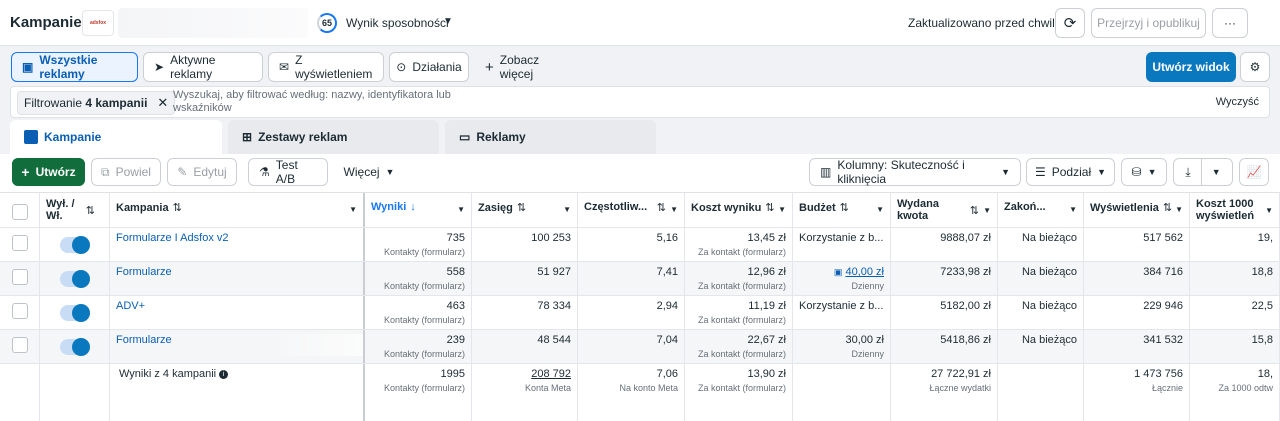  I want to click on select-all-checkbox, so click(19, 212).